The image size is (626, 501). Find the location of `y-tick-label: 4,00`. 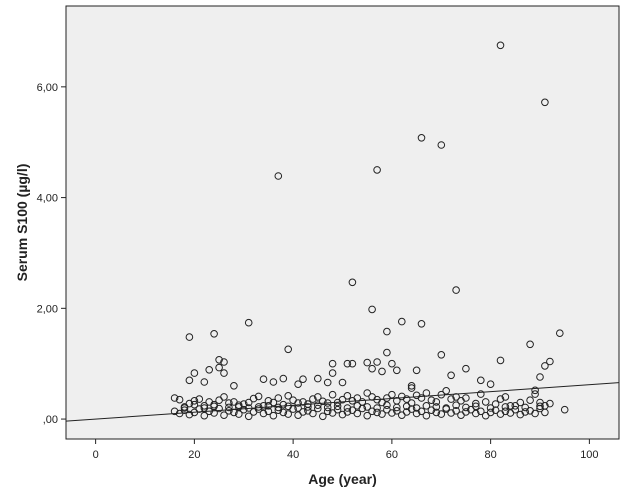

y-tick-label: 4,00 is located at coordinates (47, 199).